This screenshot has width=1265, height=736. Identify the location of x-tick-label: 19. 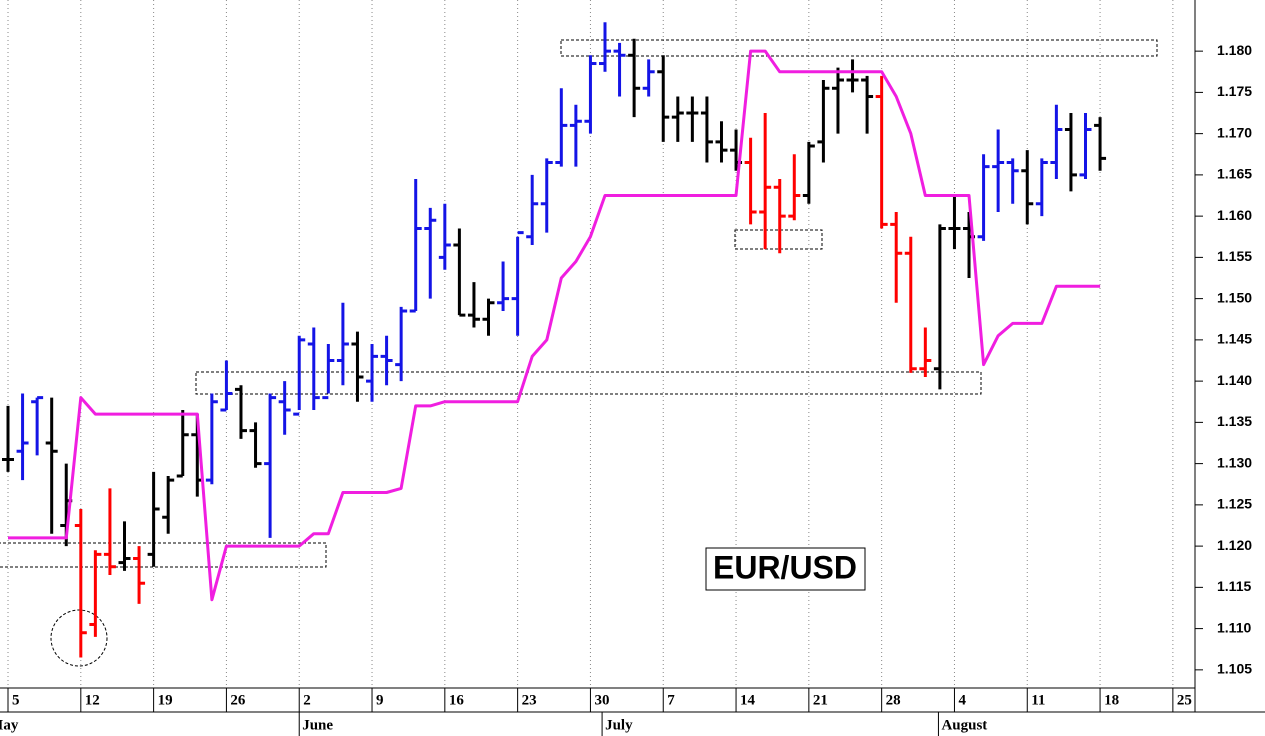
(165, 700).